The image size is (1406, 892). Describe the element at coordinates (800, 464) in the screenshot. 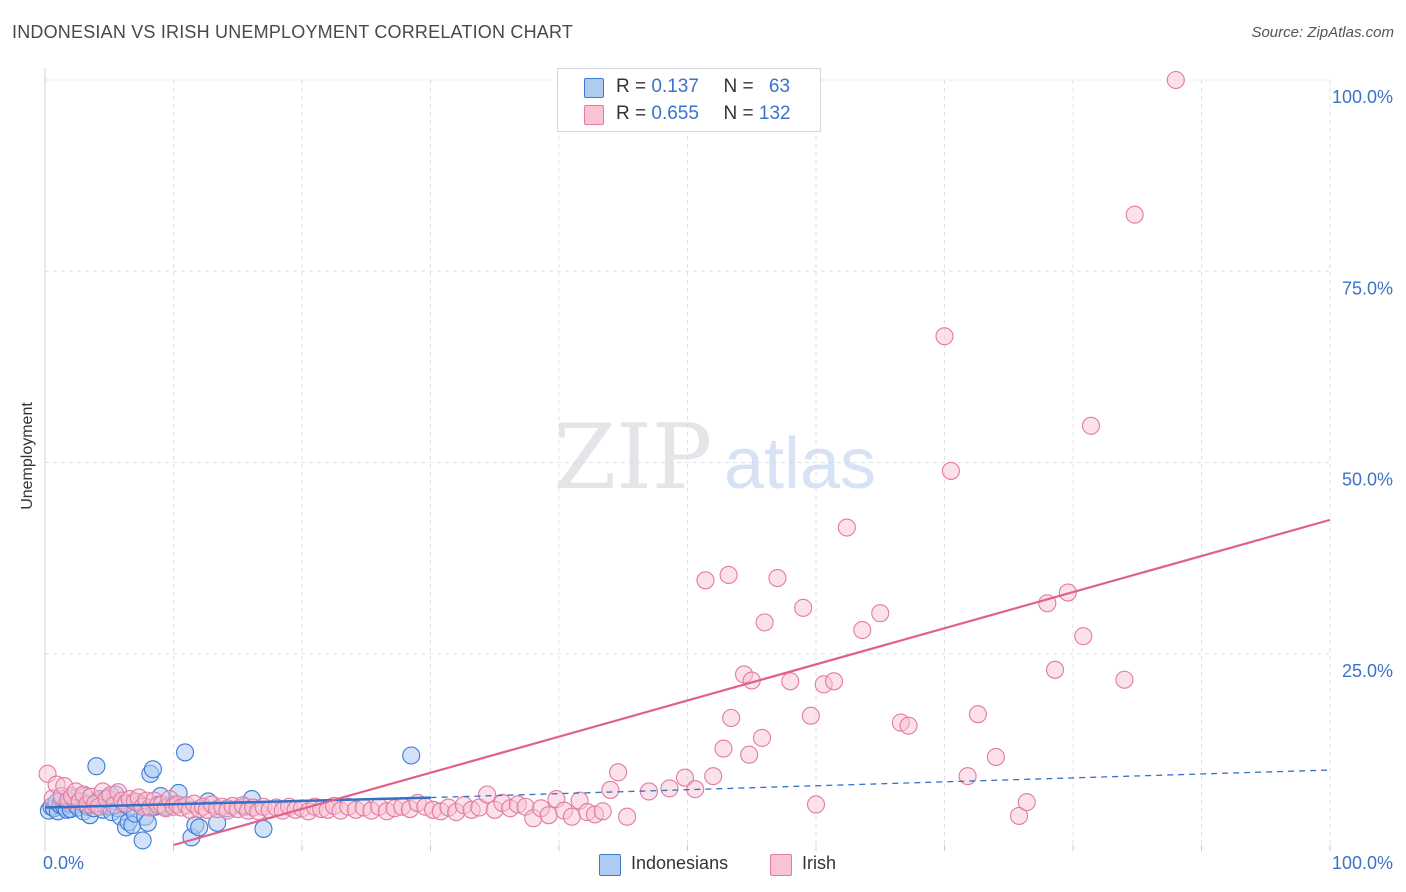

I see `watermark-atlas: atlas` at that location.